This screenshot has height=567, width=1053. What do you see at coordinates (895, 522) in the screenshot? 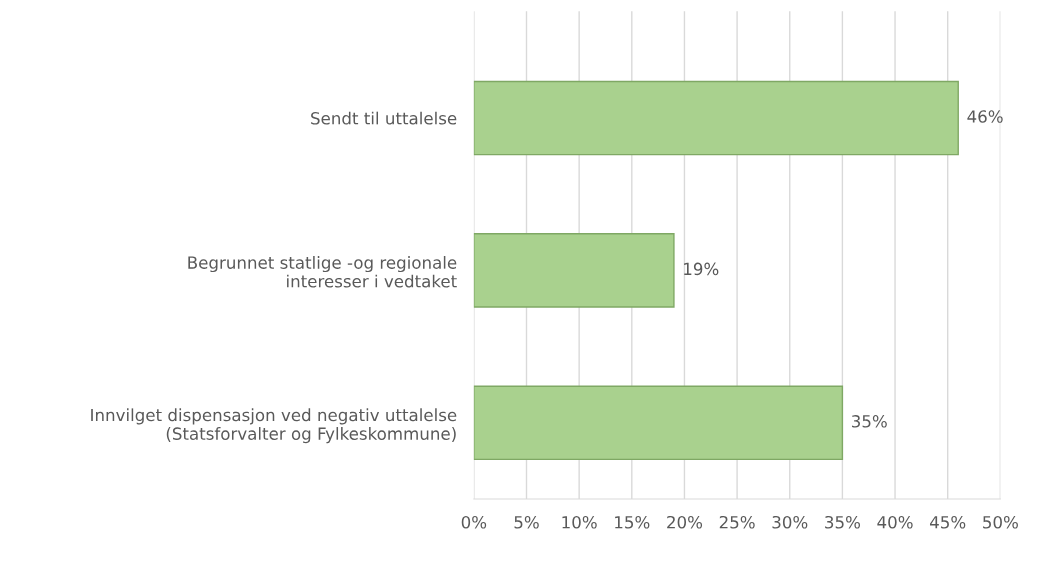
I see `x-tick-label: 40%` at bounding box center [895, 522].